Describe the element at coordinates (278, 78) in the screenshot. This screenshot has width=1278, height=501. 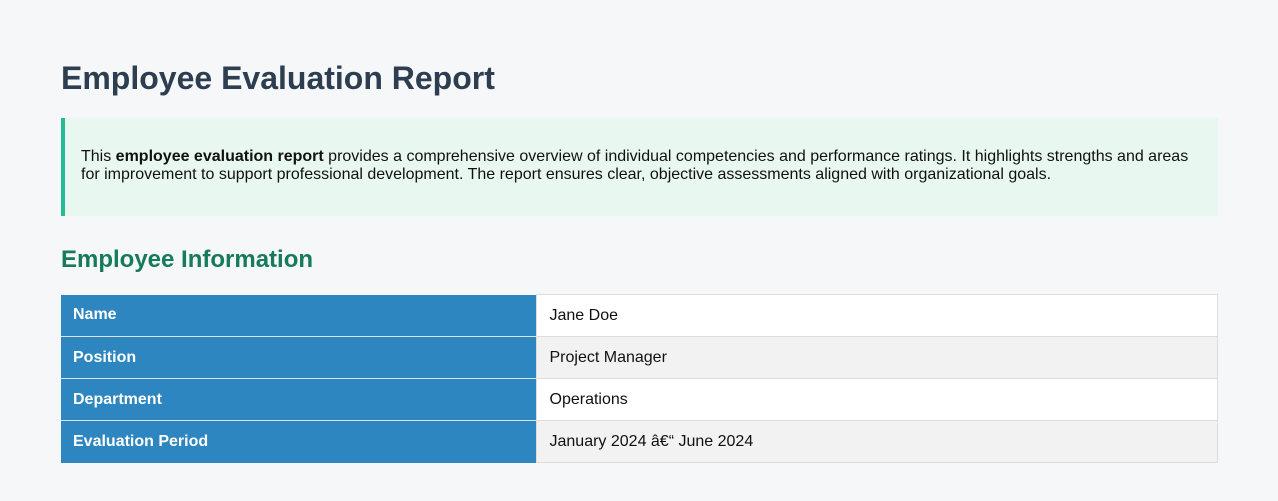
I see `page-title: Employee Evaluation Report` at that location.